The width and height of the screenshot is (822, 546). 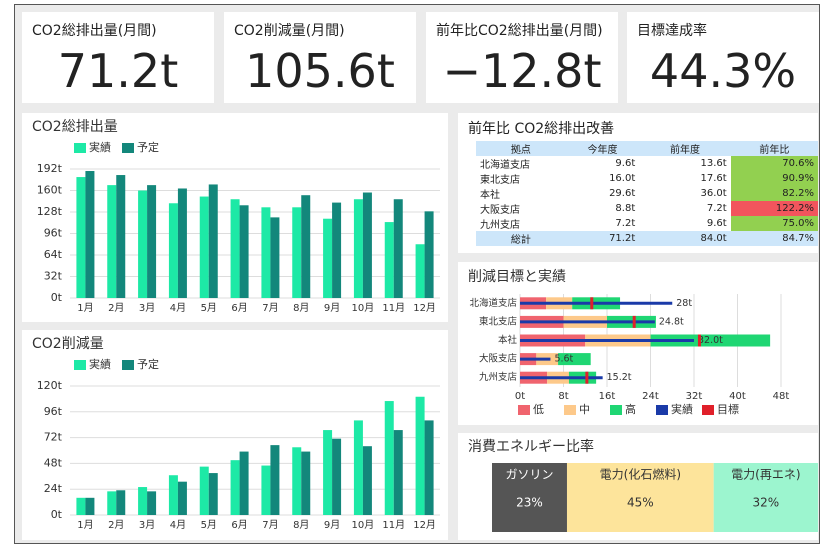 What do you see at coordinates (647, 223) in the screenshot?
I see `table-row: 九州支店 7.2t 9.6t 75.0%` at bounding box center [647, 223].